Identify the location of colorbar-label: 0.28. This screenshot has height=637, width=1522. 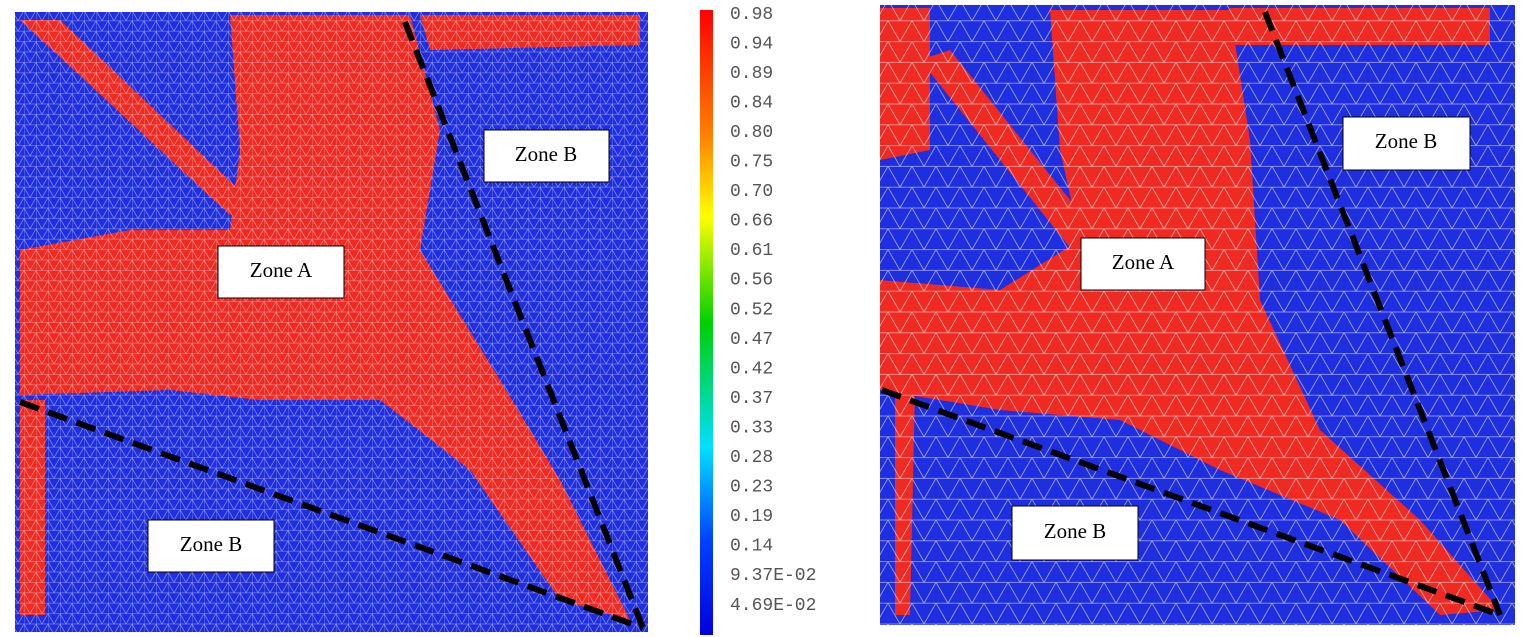
(751, 458).